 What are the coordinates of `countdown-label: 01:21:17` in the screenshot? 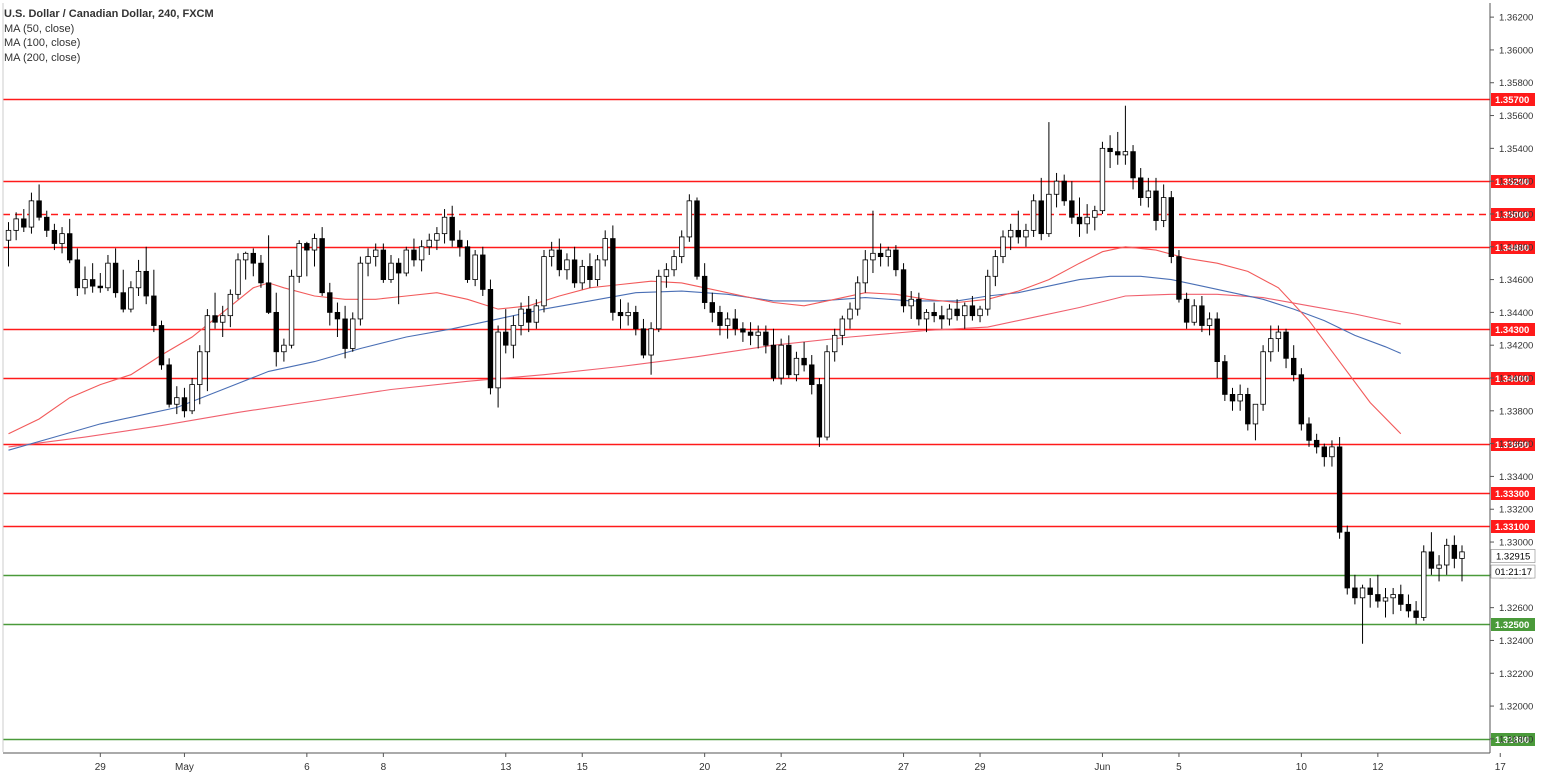 It's located at (1513, 572).